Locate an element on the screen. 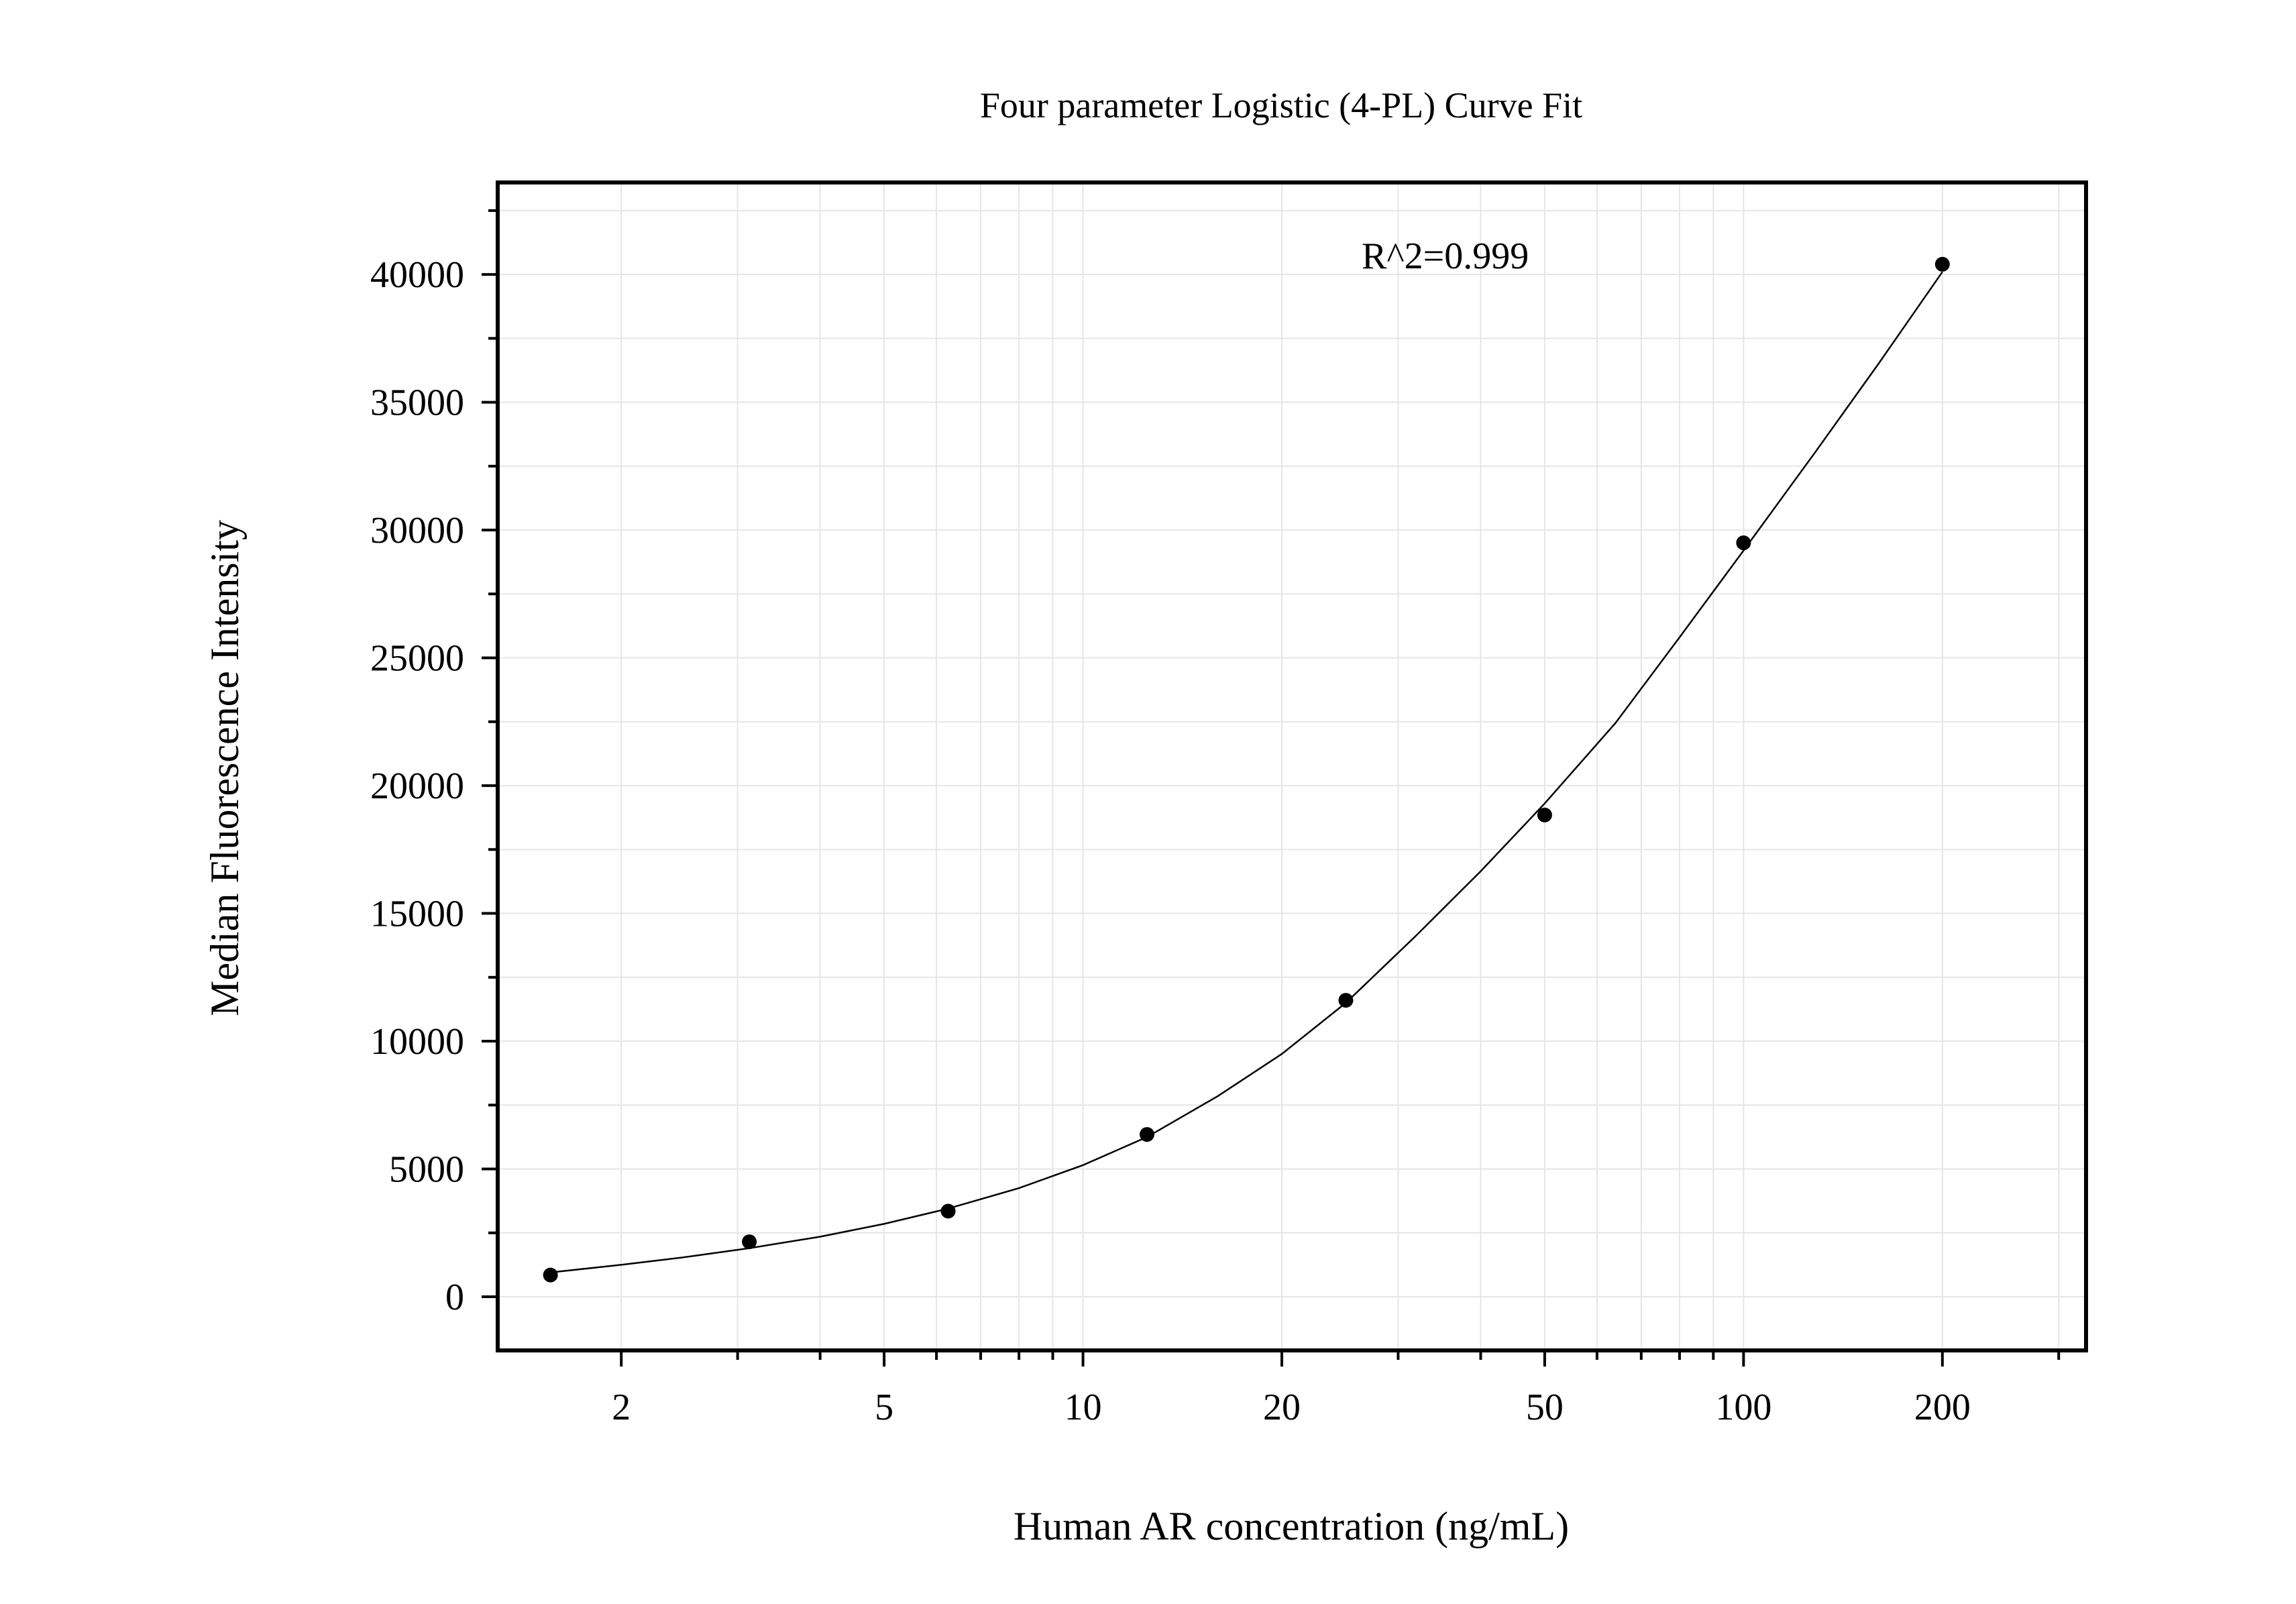 The width and height of the screenshot is (2296, 1604). x-tick-label: 100 is located at coordinates (1743, 1407).